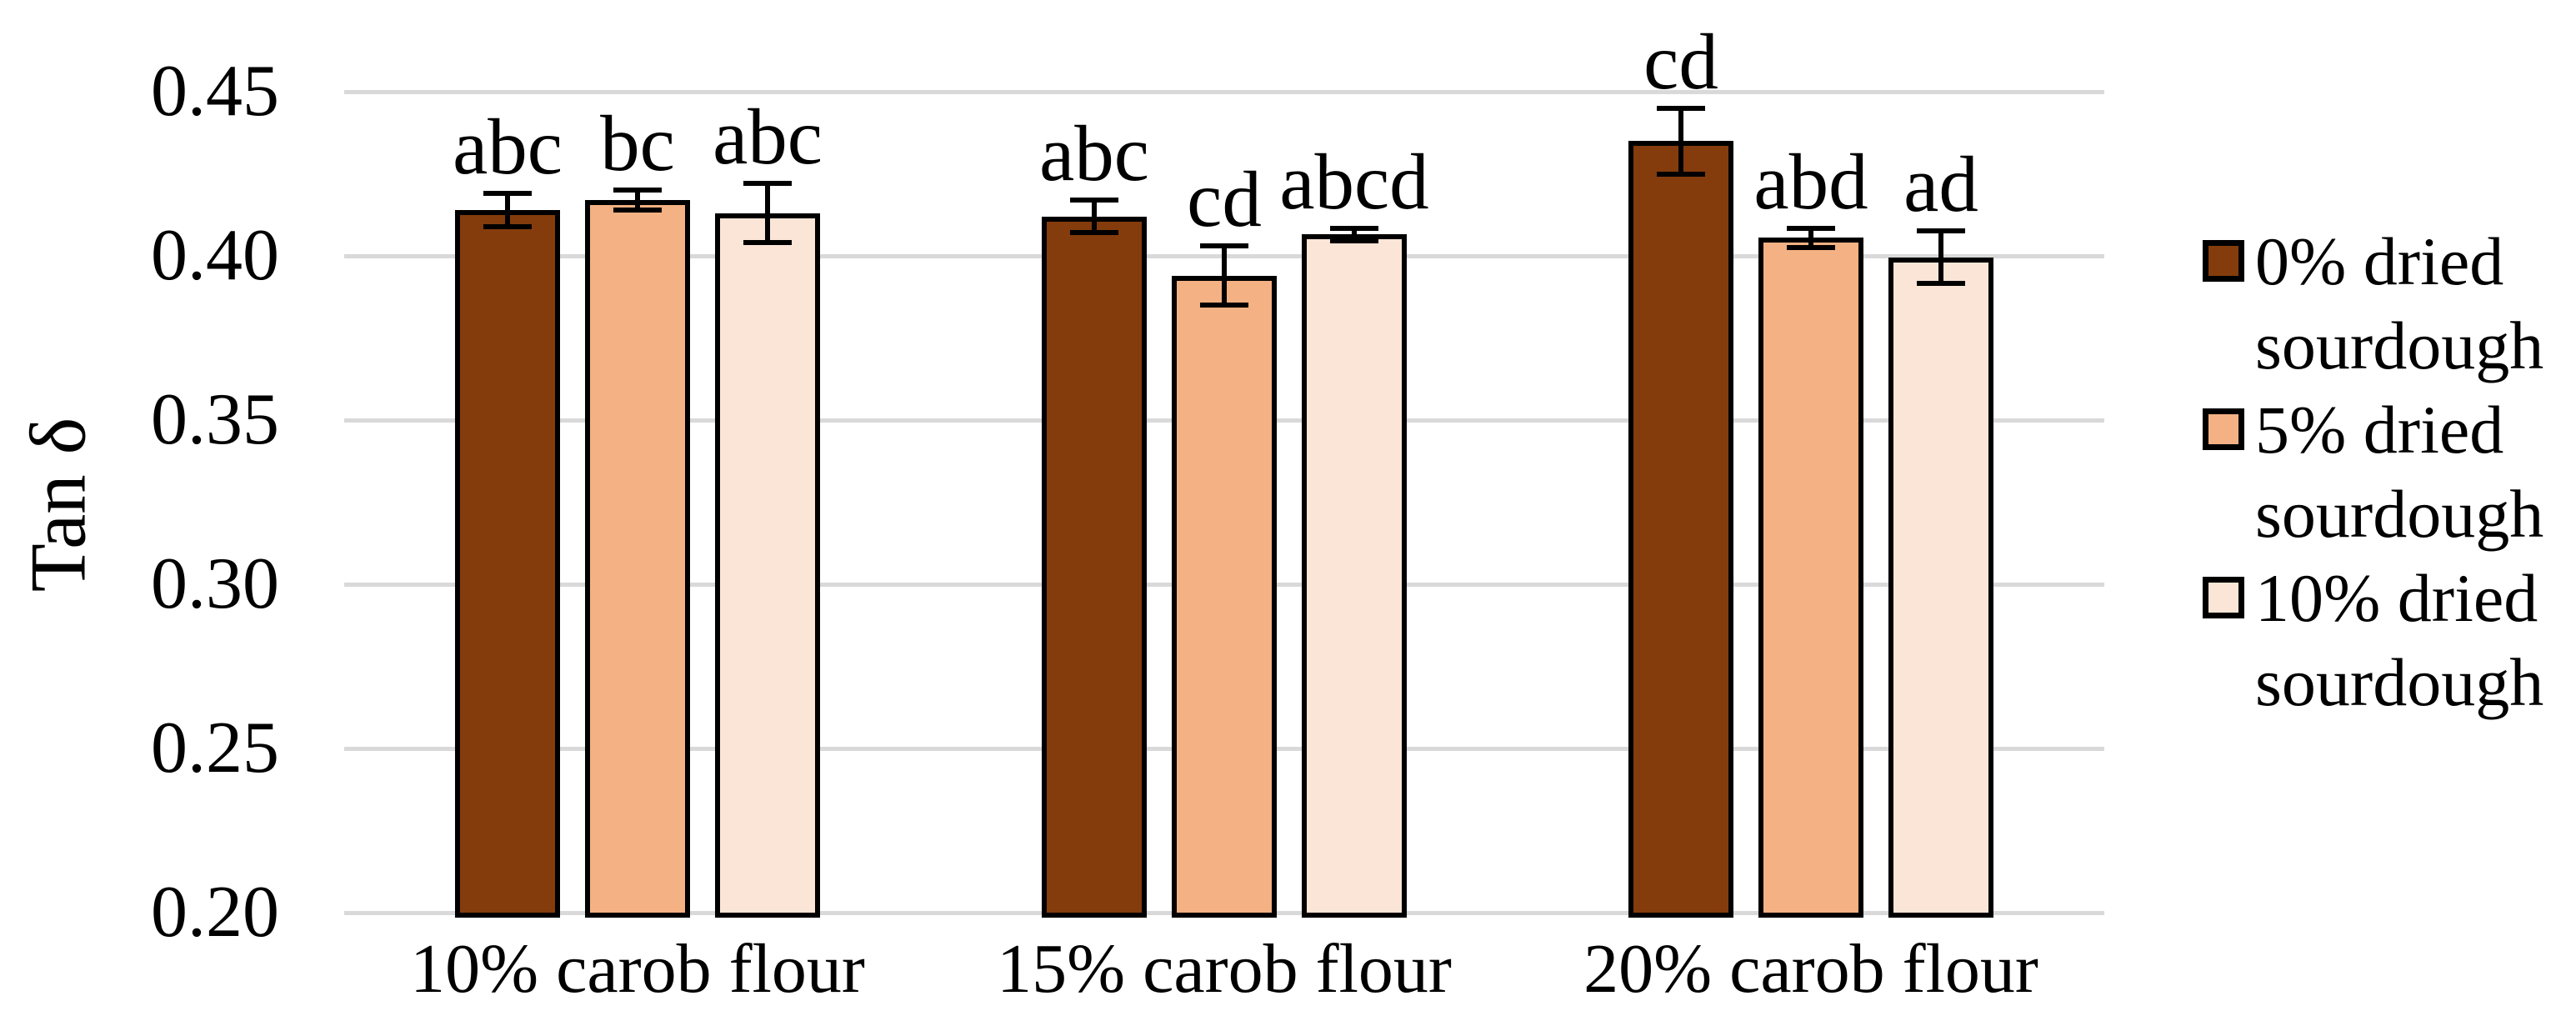 Image resolution: width=2576 pixels, height=1031 pixels. Describe the element at coordinates (1940, 184) in the screenshot. I see `significance-letters: ad` at that location.